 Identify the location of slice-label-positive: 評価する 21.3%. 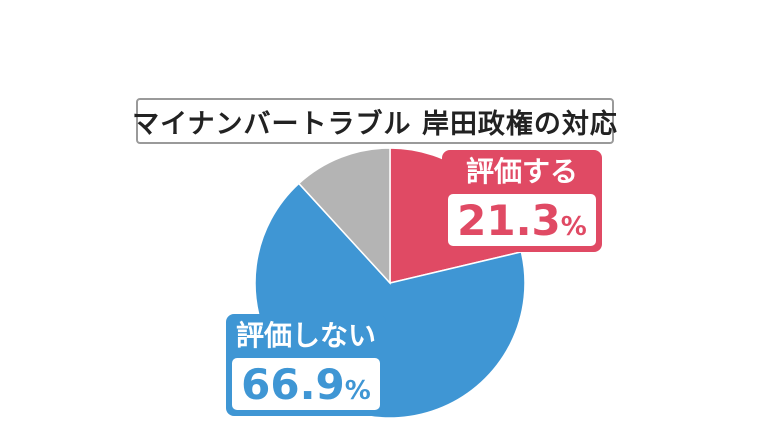
(522, 201).